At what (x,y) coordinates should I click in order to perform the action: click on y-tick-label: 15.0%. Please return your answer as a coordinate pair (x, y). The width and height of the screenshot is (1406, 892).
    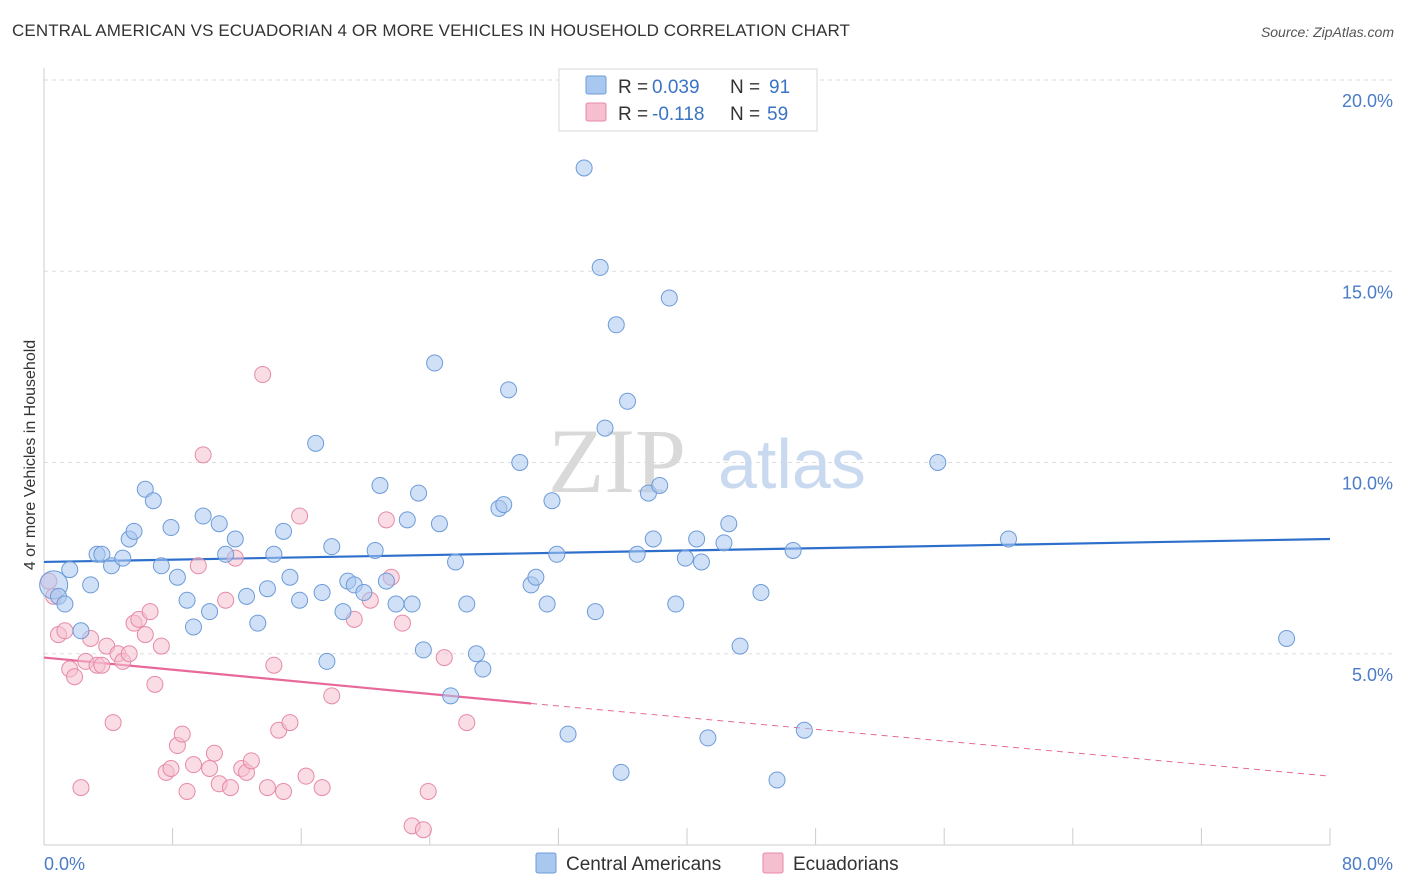
    Looking at the image, I should click on (1367, 292).